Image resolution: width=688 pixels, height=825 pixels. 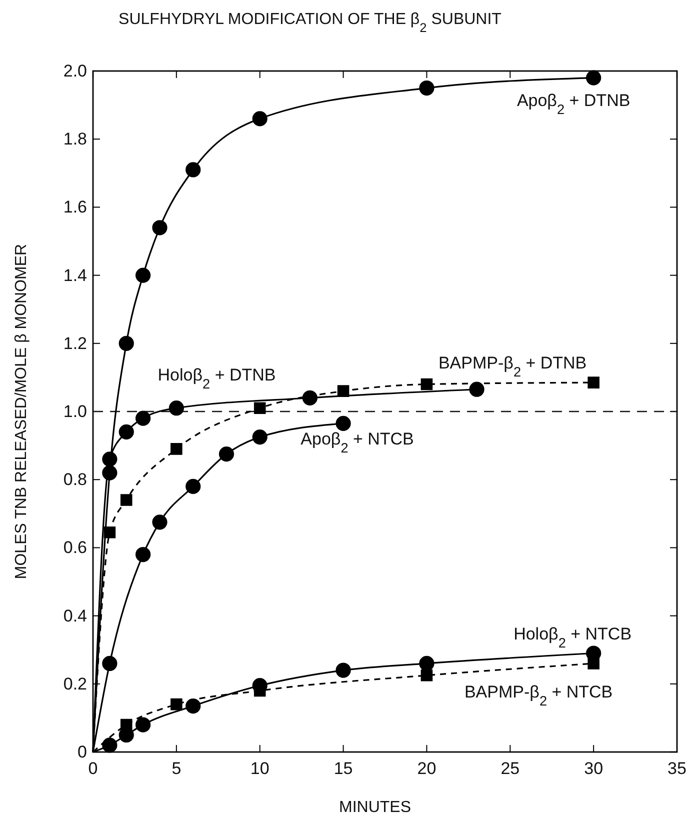 What do you see at coordinates (75, 275) in the screenshot?
I see `y-tick-label: 1.4` at bounding box center [75, 275].